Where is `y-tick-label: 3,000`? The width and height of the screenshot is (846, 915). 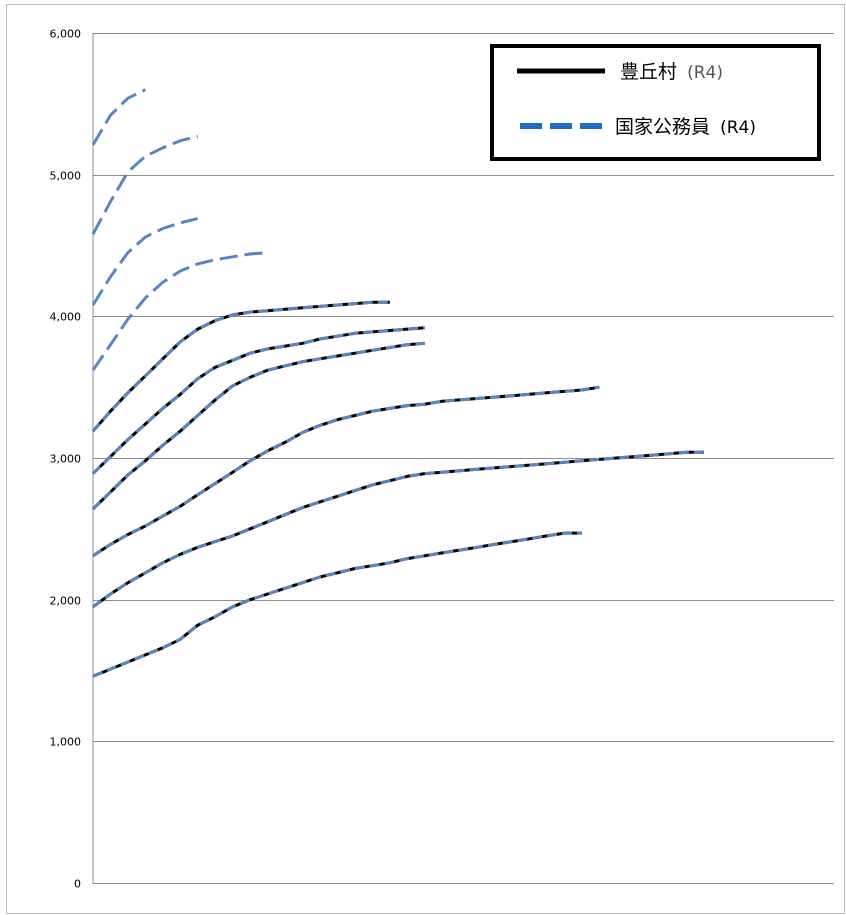 y-tick-label: 3,000 is located at coordinates (66, 459).